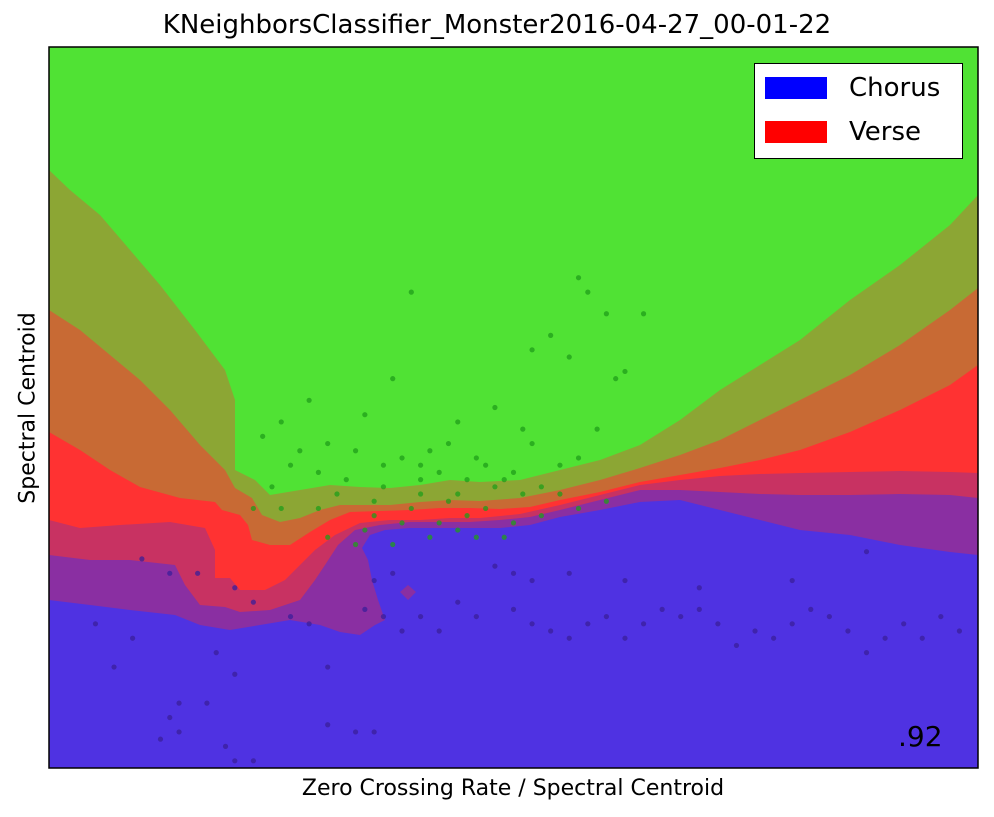  I want to click on x-axis-label: Zero Crossing Rate / Spectral Centroid, so click(513, 788).